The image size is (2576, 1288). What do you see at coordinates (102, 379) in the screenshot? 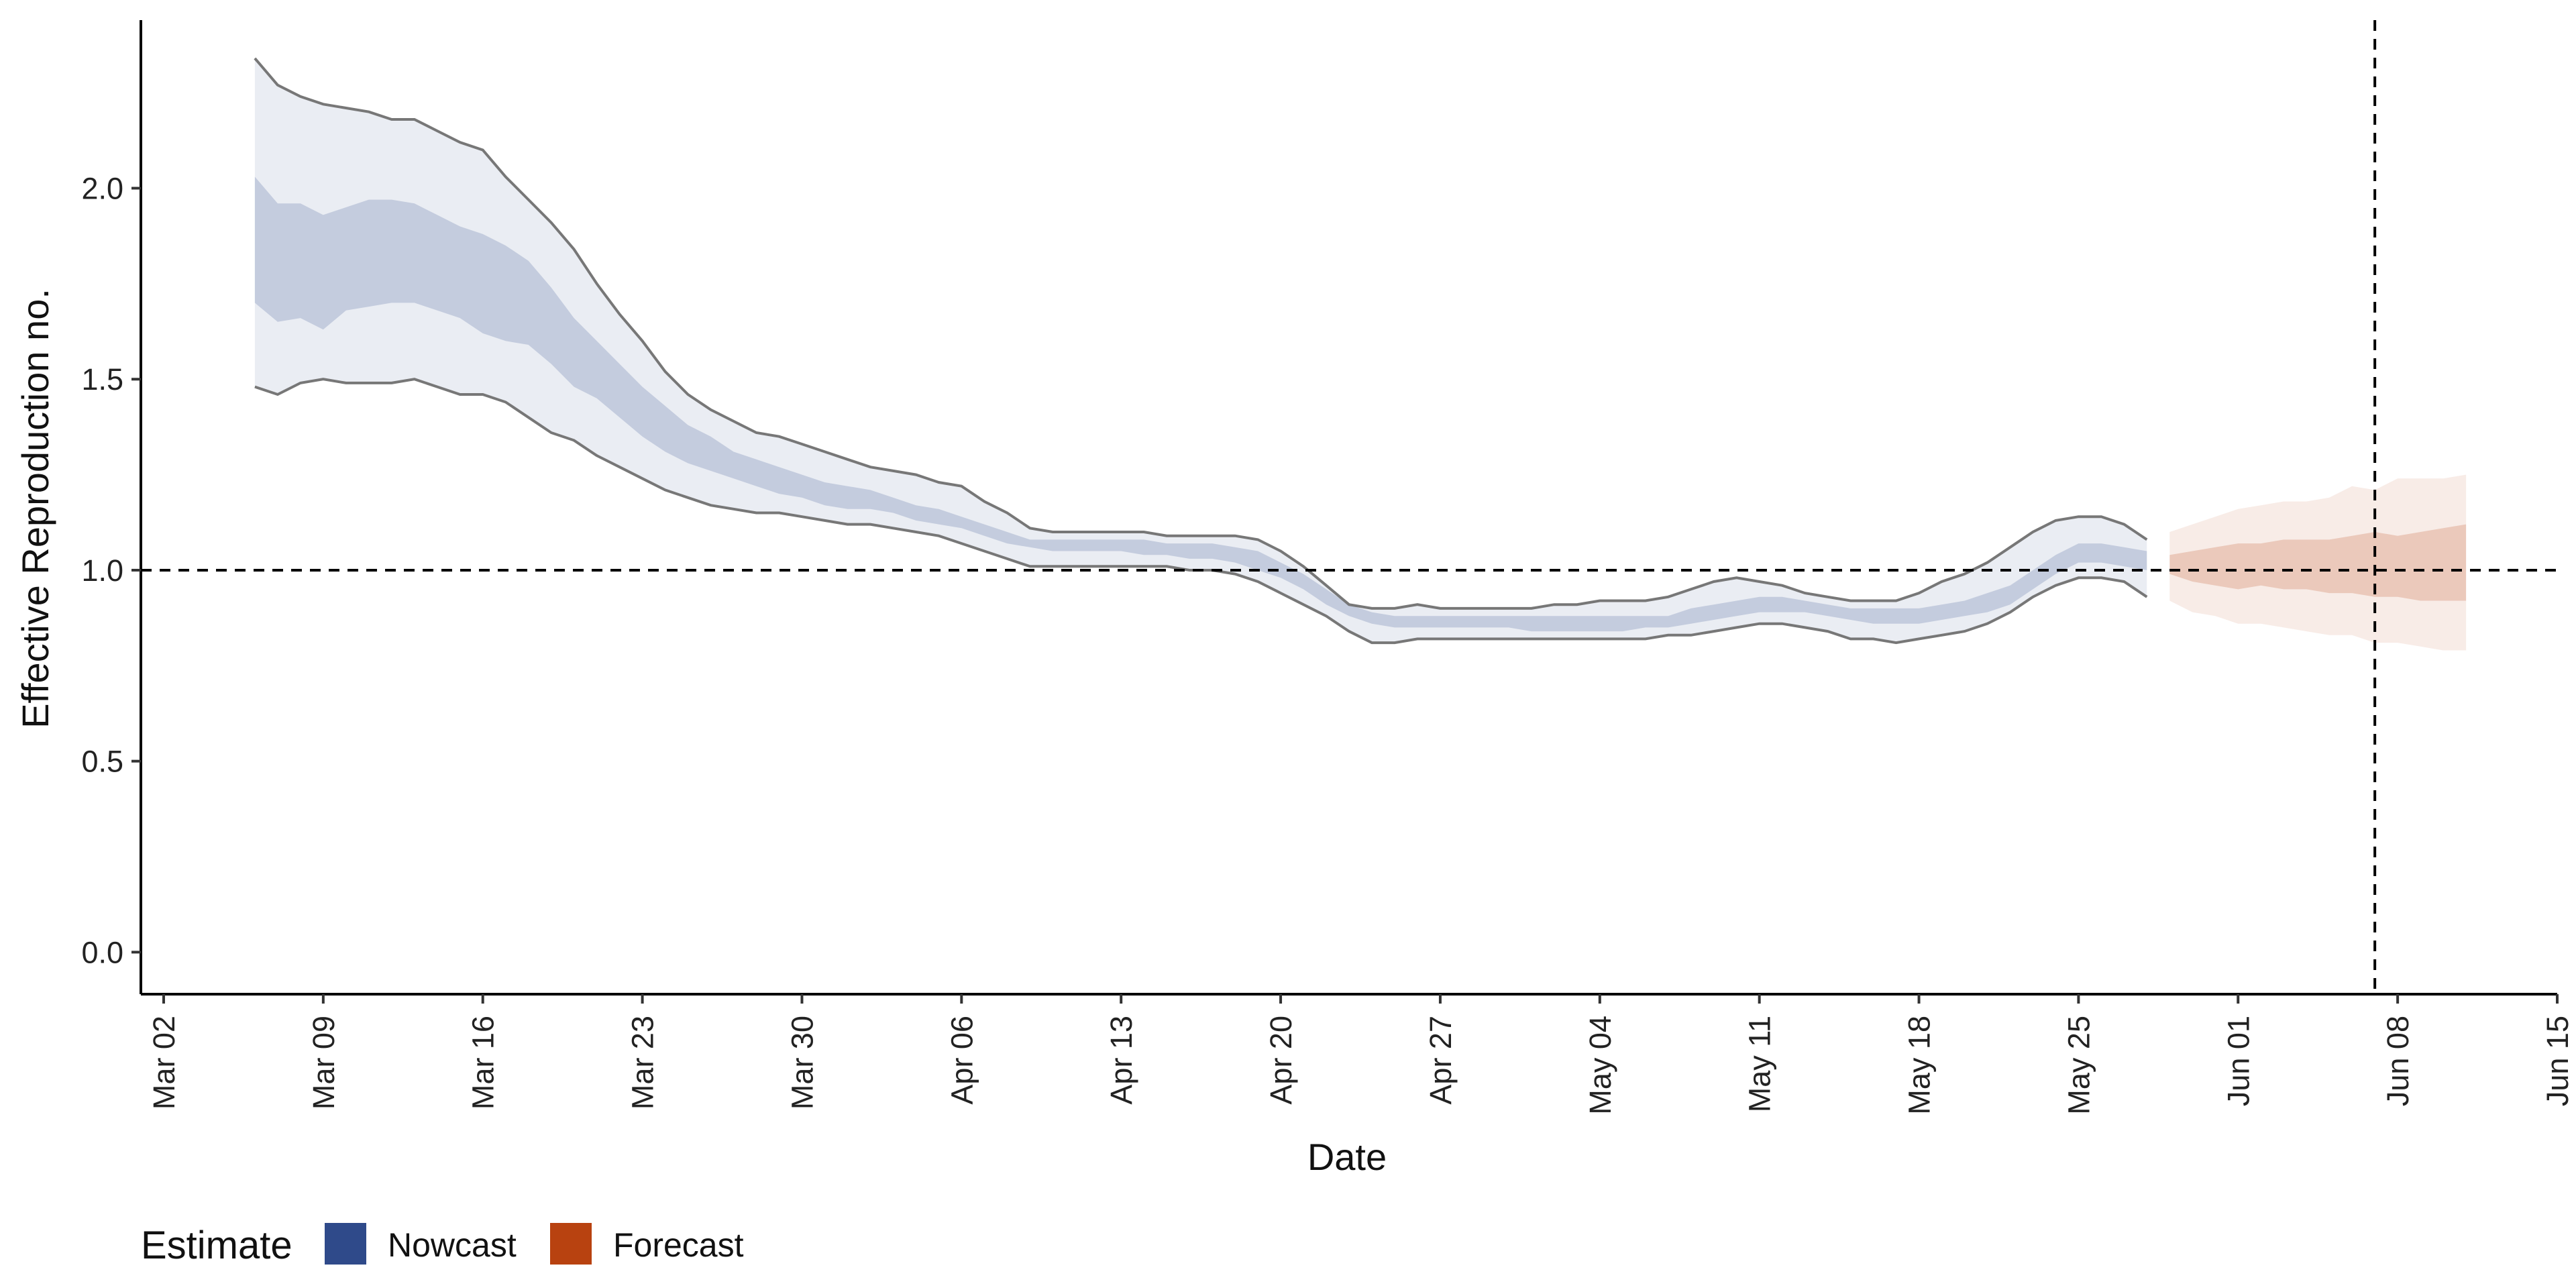
I see `y-tick-label: 1.5` at bounding box center [102, 379].